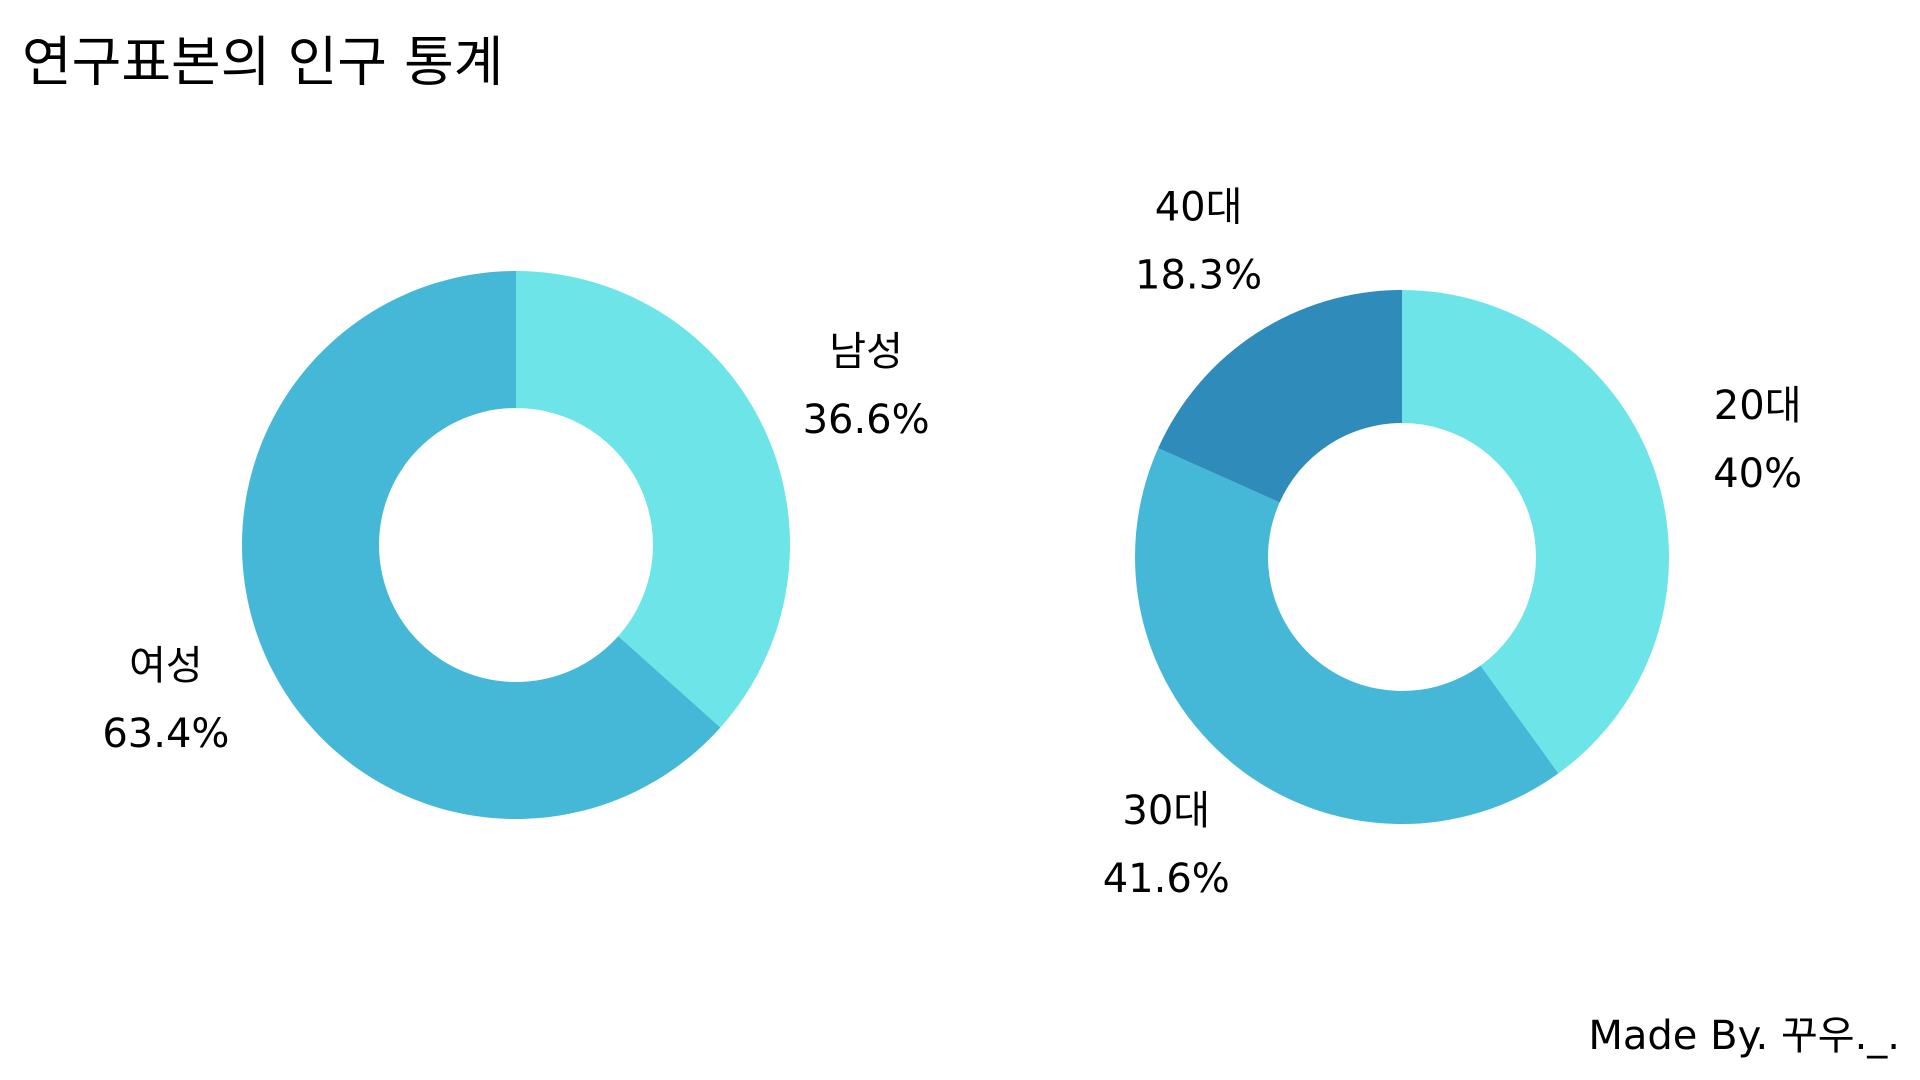  What do you see at coordinates (262, 62) in the screenshot?
I see `page-title: 연구표본의 인구 통계` at bounding box center [262, 62].